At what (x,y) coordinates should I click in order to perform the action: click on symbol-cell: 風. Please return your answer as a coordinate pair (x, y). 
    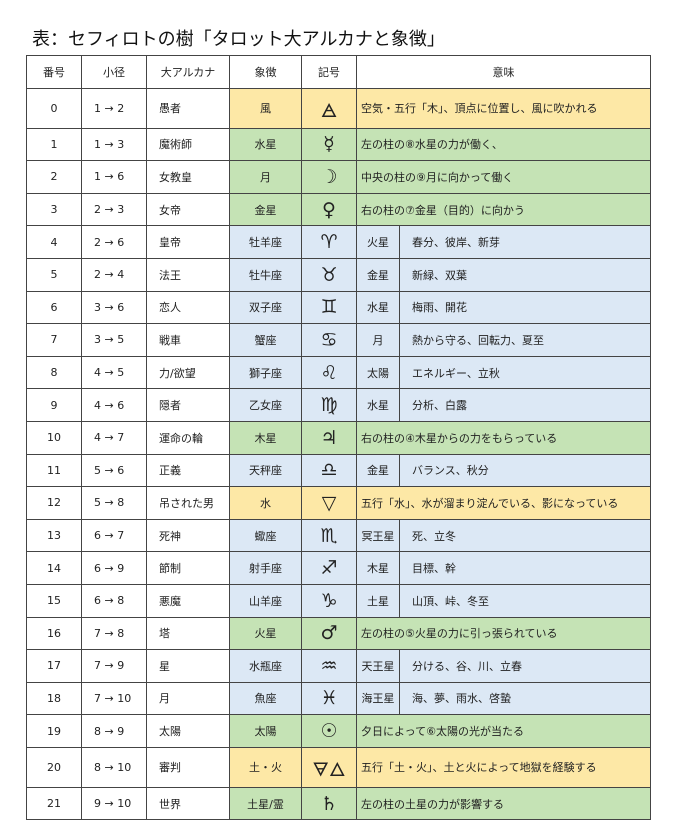
    Looking at the image, I should click on (265, 108).